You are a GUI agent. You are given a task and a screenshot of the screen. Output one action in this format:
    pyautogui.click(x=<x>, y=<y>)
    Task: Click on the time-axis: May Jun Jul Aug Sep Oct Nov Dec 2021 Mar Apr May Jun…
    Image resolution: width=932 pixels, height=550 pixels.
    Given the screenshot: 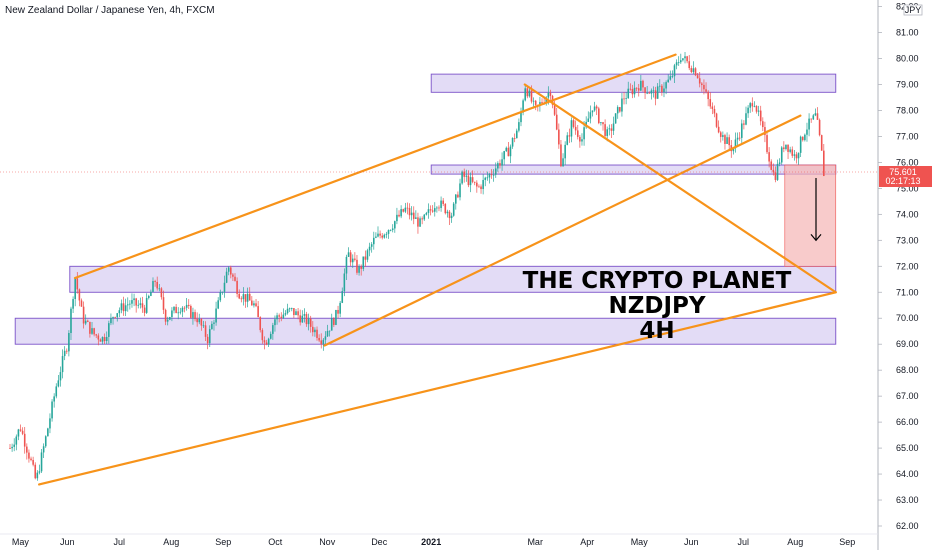 What is the action you would take?
    pyautogui.click(x=439, y=540)
    